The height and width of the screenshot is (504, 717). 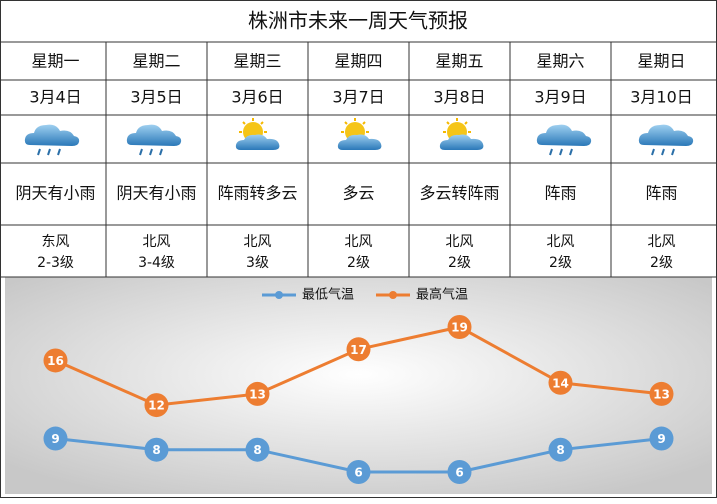 What do you see at coordinates (56, 242) in the screenshot?
I see `wind-direction: 东风` at bounding box center [56, 242].